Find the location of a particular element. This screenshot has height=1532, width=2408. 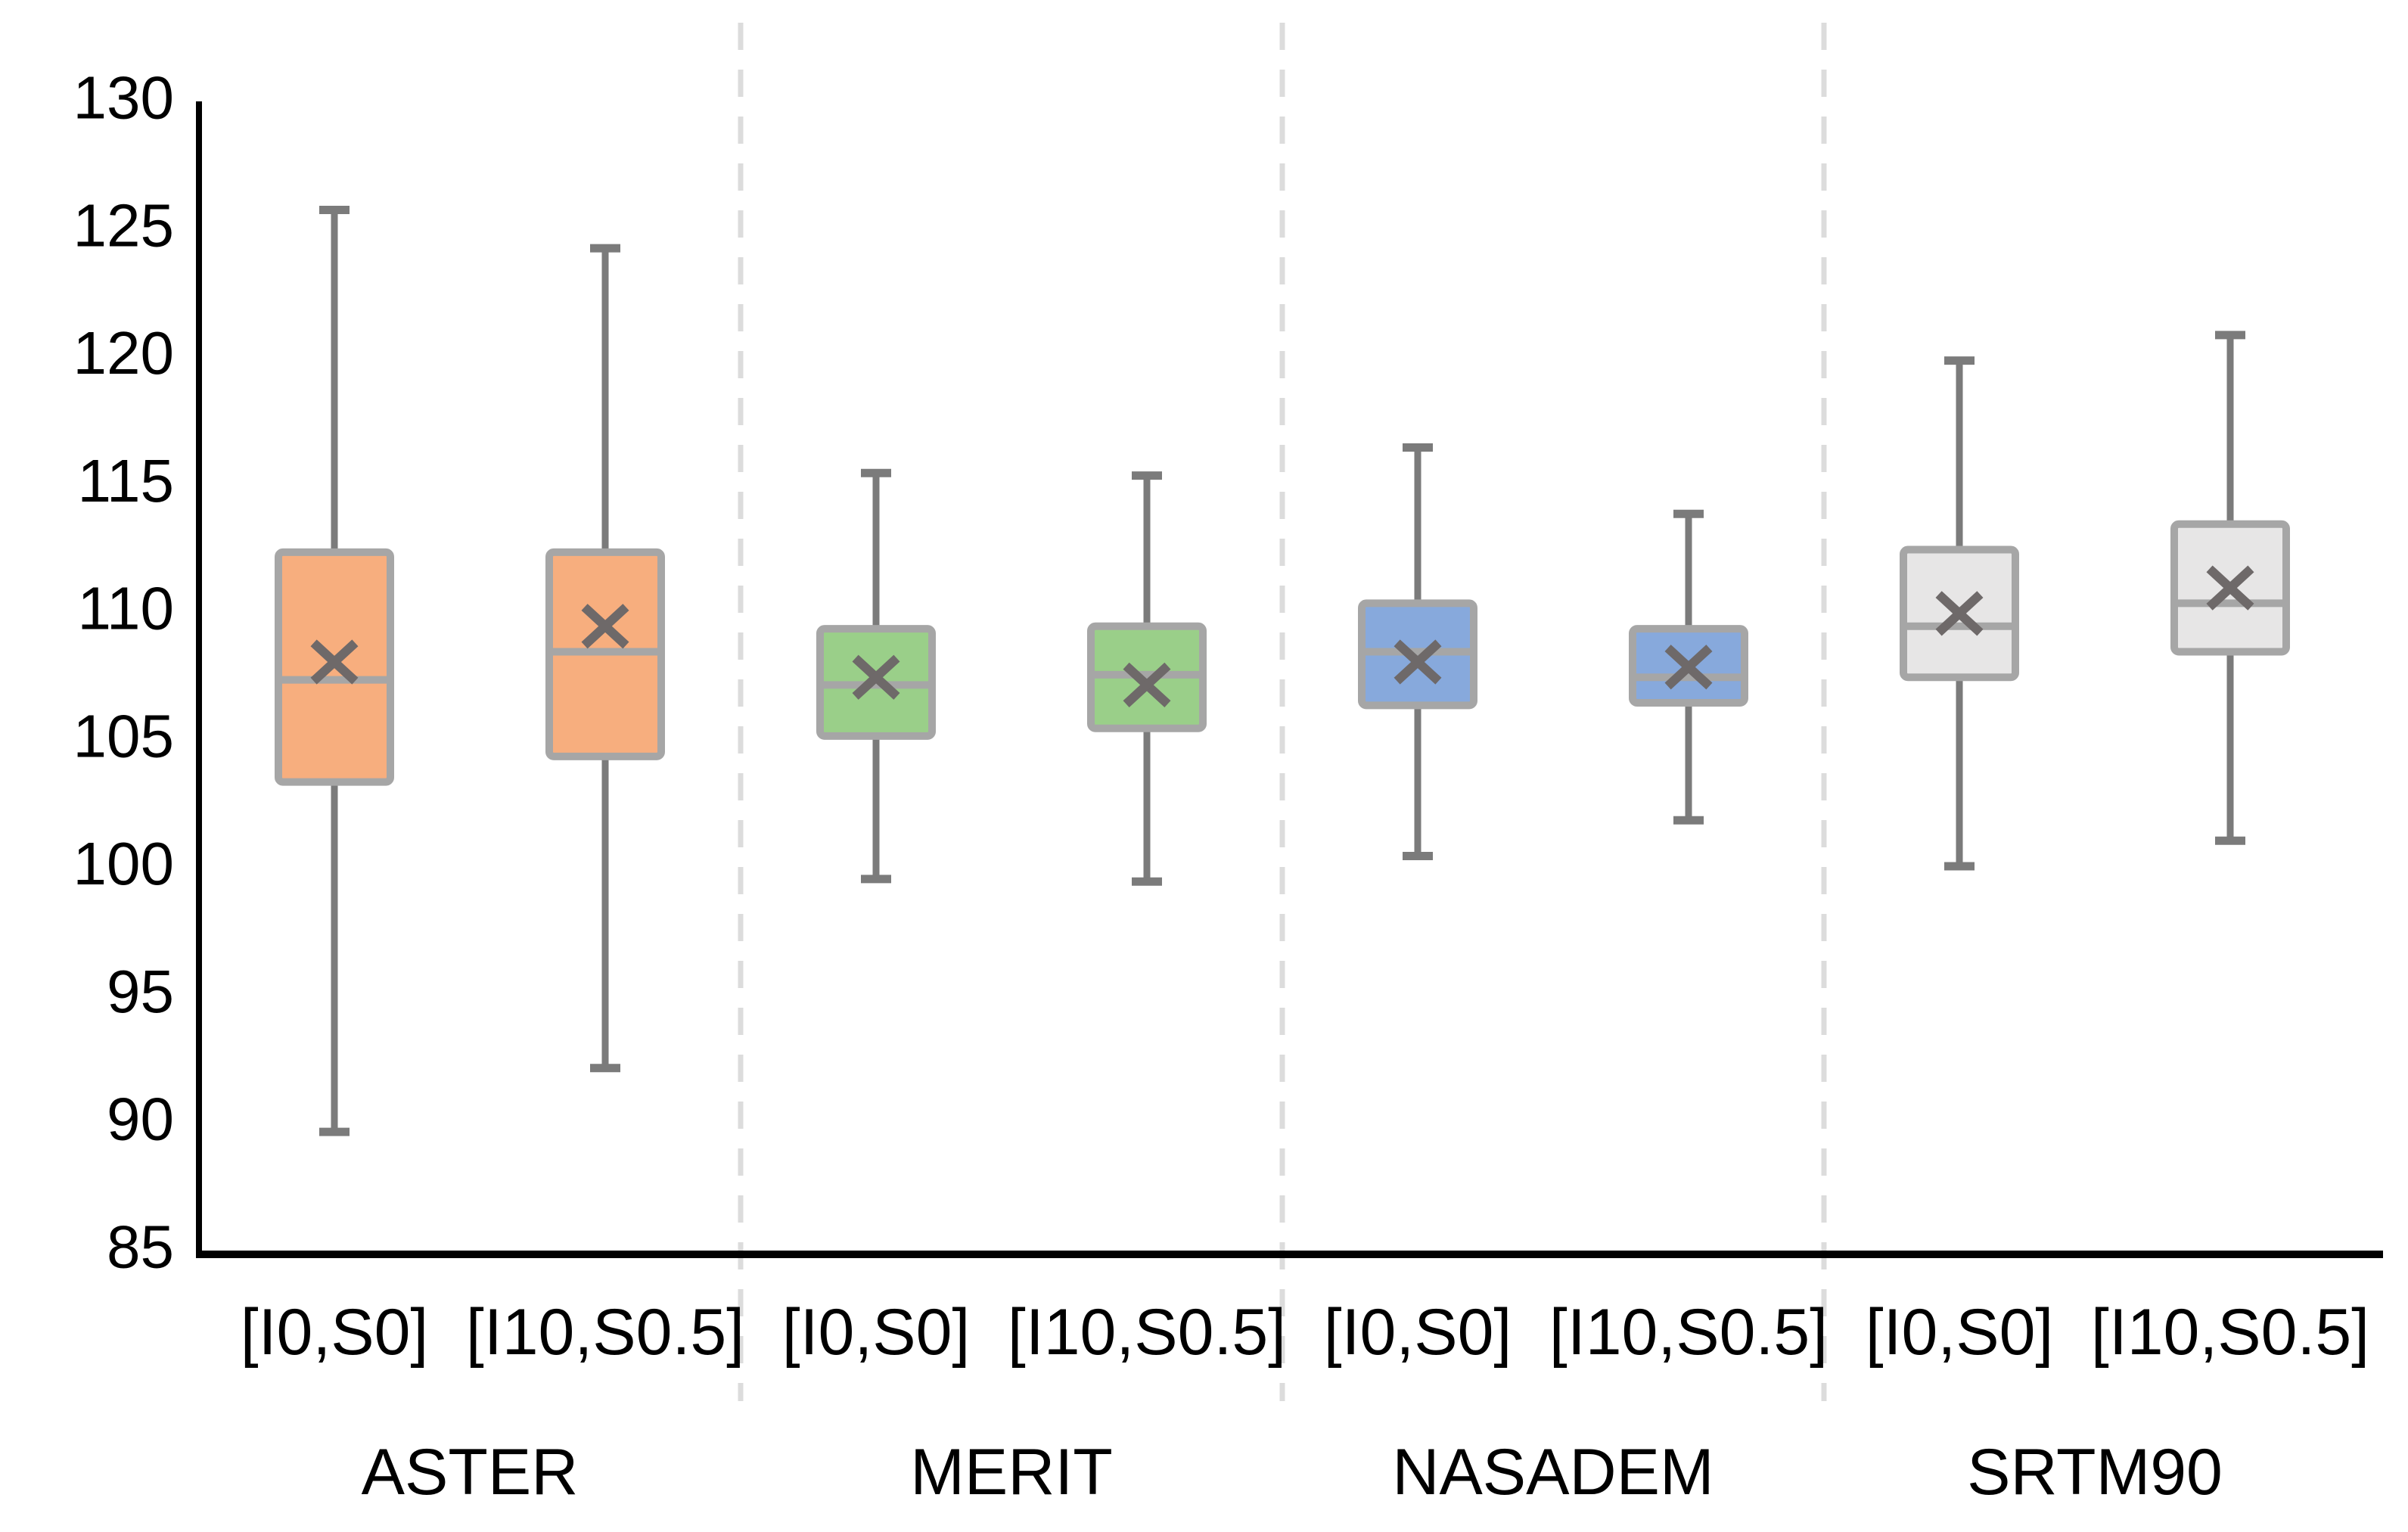

boxplot-srtm90-i0s0: [I0,S0] is located at coordinates (1960, 863).